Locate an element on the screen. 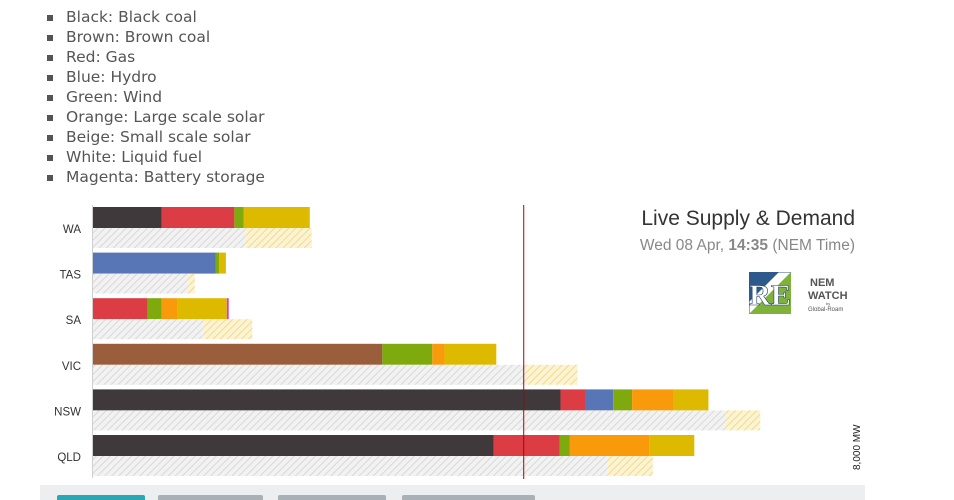 The width and height of the screenshot is (954, 500). legend-item: Blue: Hydro is located at coordinates (154, 77).